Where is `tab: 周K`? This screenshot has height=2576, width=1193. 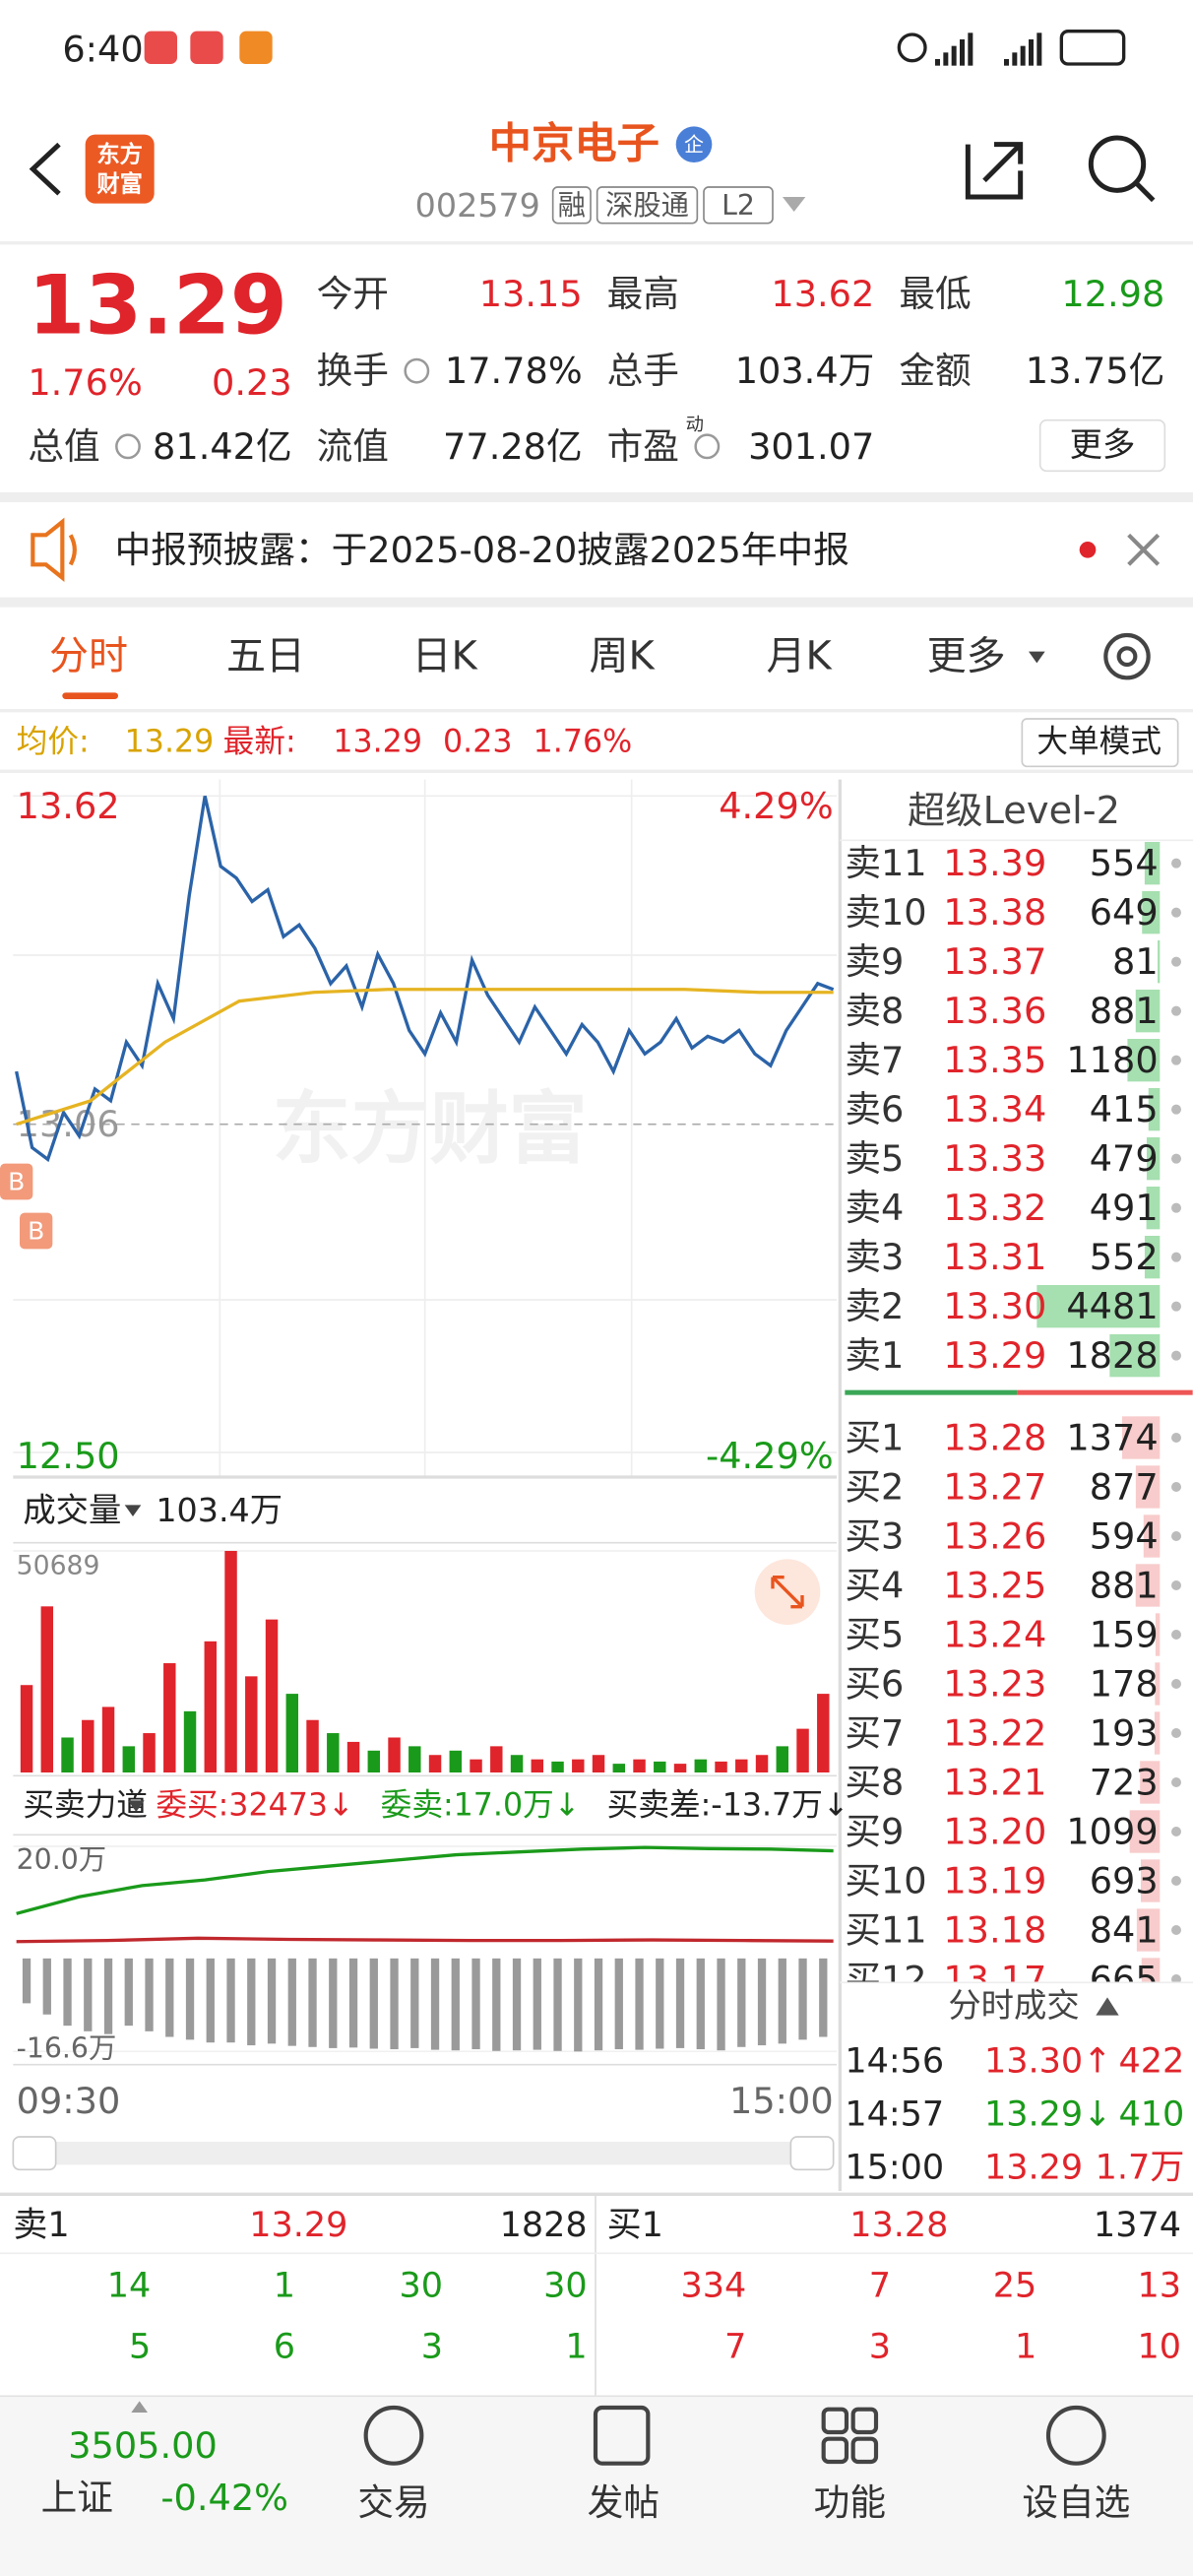
tab: 周K is located at coordinates (623, 656).